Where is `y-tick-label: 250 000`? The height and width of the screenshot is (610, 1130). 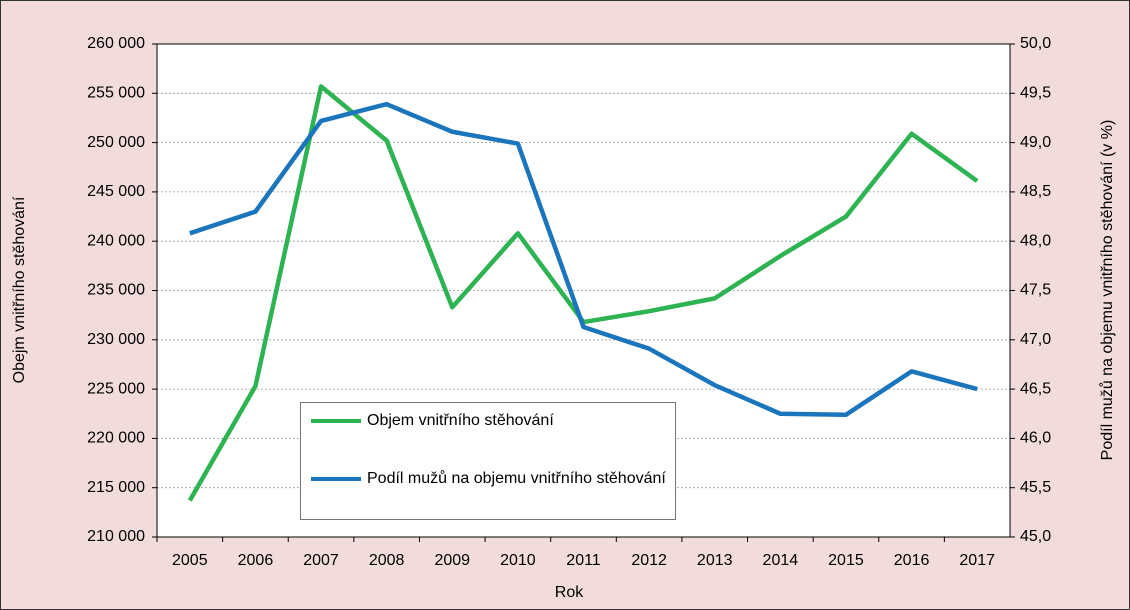
y-tick-label: 250 000 is located at coordinates (116, 142).